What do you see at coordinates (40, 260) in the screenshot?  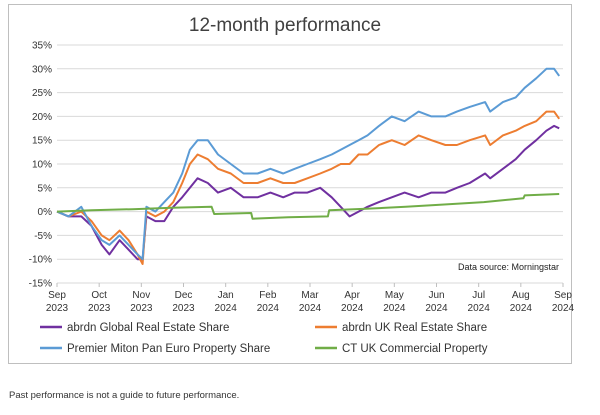 I see `y-tick-label: -10%` at bounding box center [40, 260].